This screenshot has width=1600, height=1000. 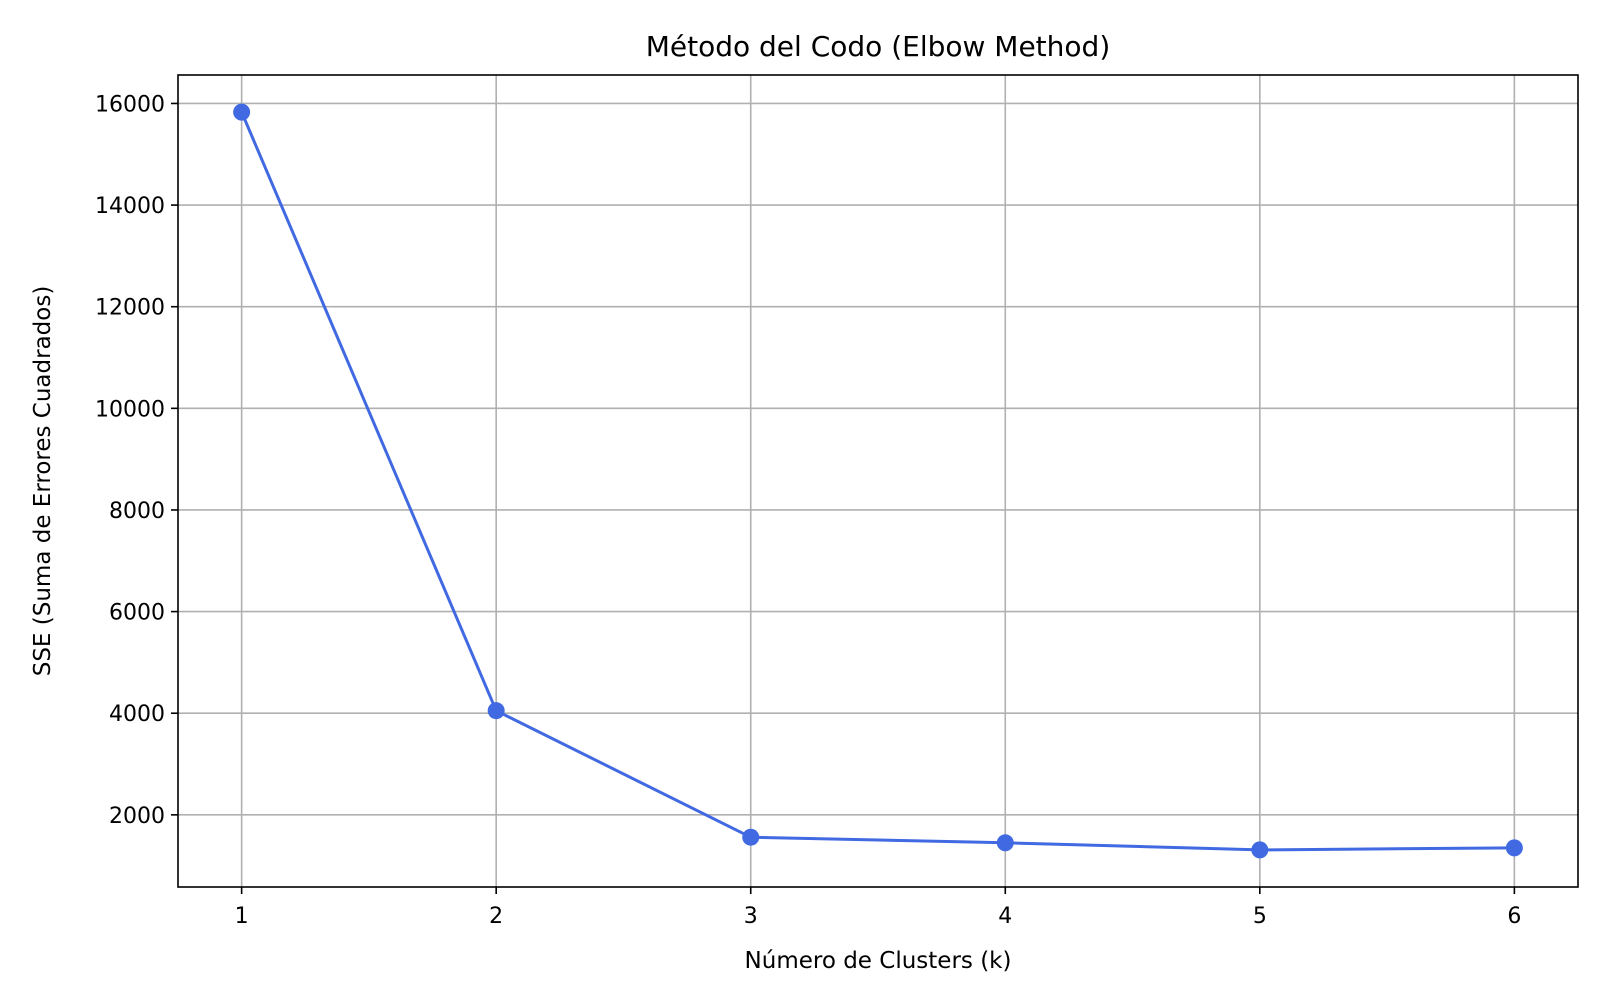 What do you see at coordinates (137, 714) in the screenshot?
I see `y-tick-label: 4000` at bounding box center [137, 714].